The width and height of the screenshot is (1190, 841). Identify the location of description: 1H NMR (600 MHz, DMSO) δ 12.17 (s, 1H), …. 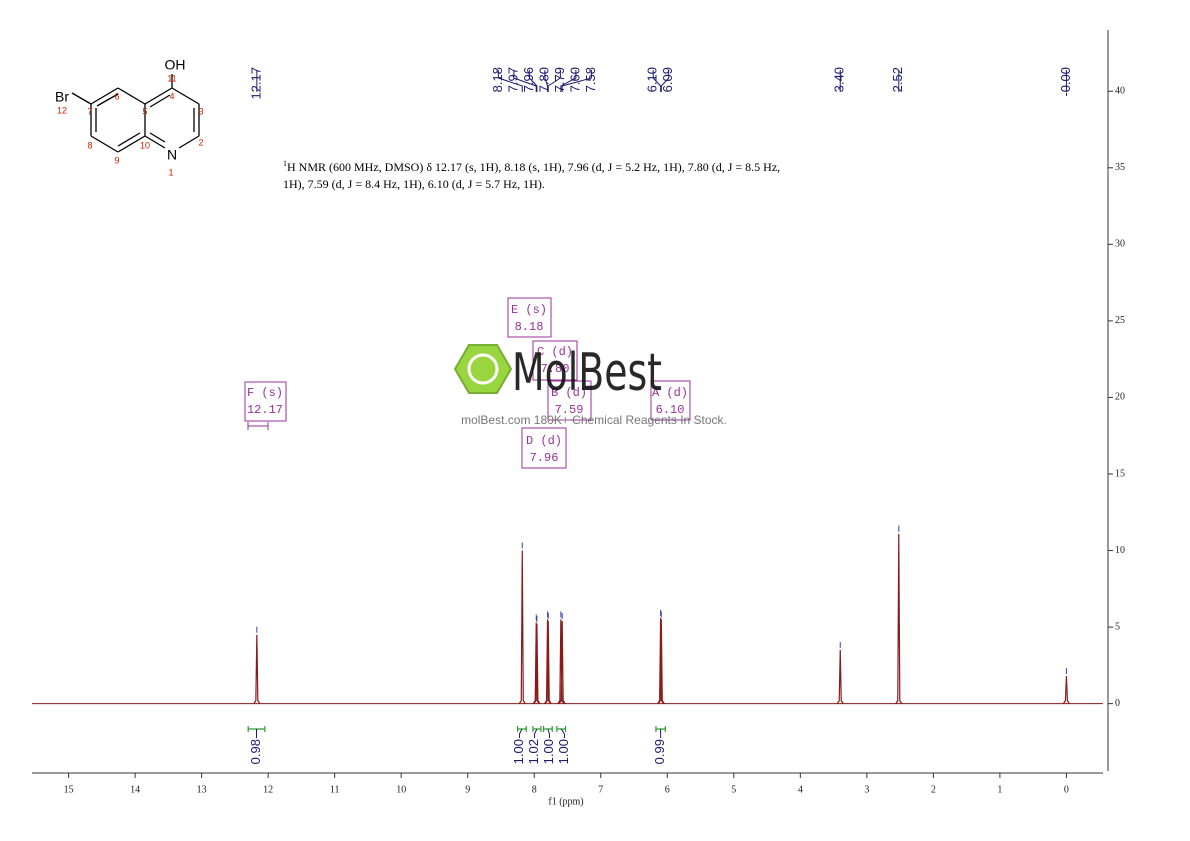
(531, 166).